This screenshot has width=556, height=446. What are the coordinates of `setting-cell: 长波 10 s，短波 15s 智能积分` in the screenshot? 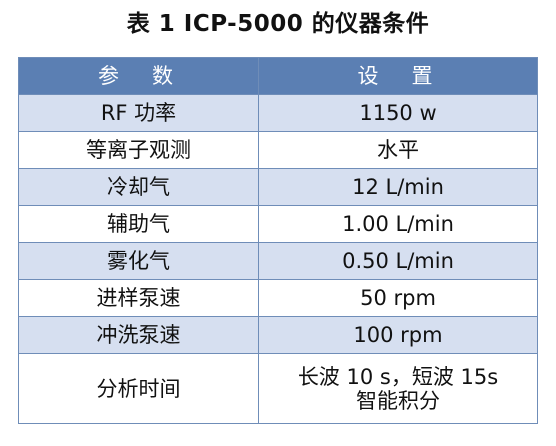 It's located at (398, 388).